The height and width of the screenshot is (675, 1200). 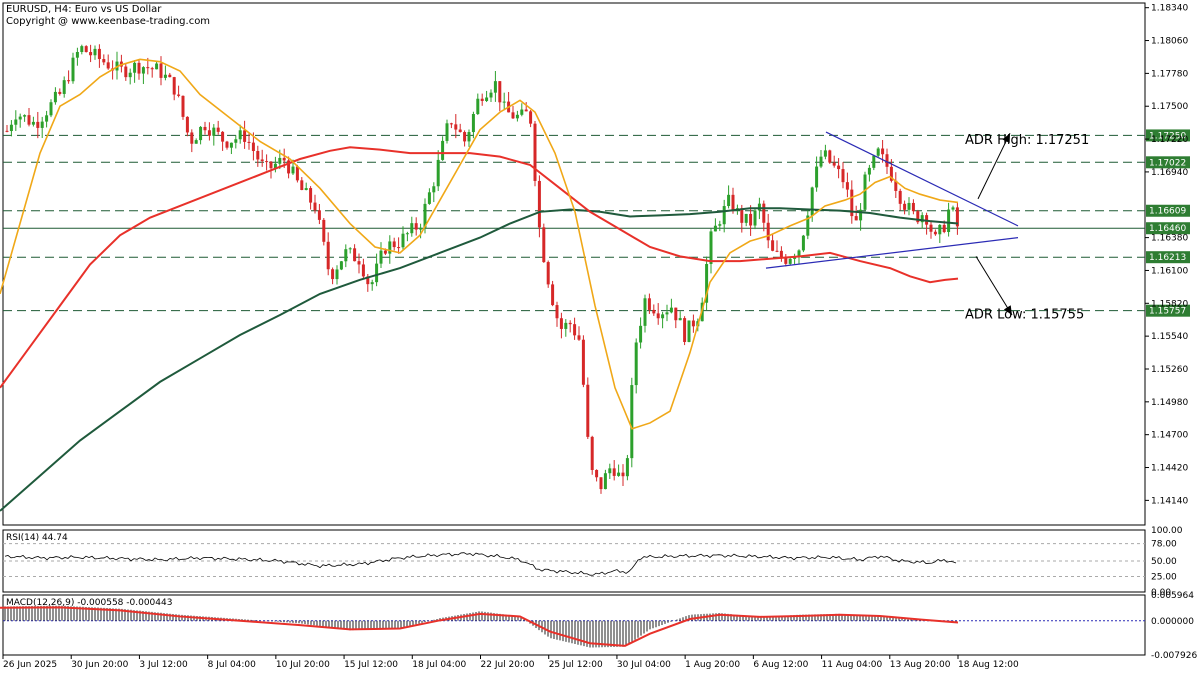 I want to click on annotation-label: ADR Low: 1.15755, so click(x=1024, y=315).